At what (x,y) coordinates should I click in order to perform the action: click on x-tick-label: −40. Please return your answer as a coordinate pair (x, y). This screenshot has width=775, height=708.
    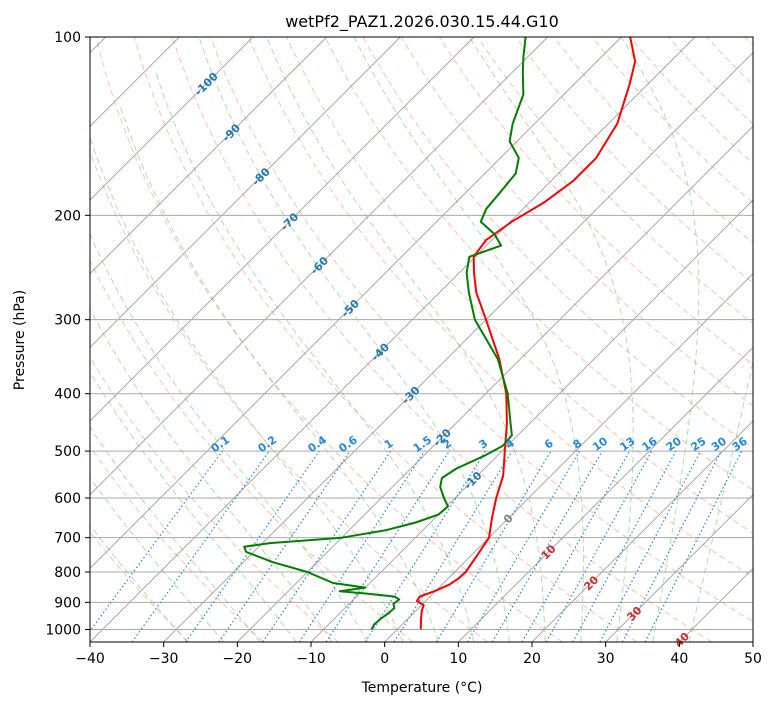
    Looking at the image, I should click on (90, 659).